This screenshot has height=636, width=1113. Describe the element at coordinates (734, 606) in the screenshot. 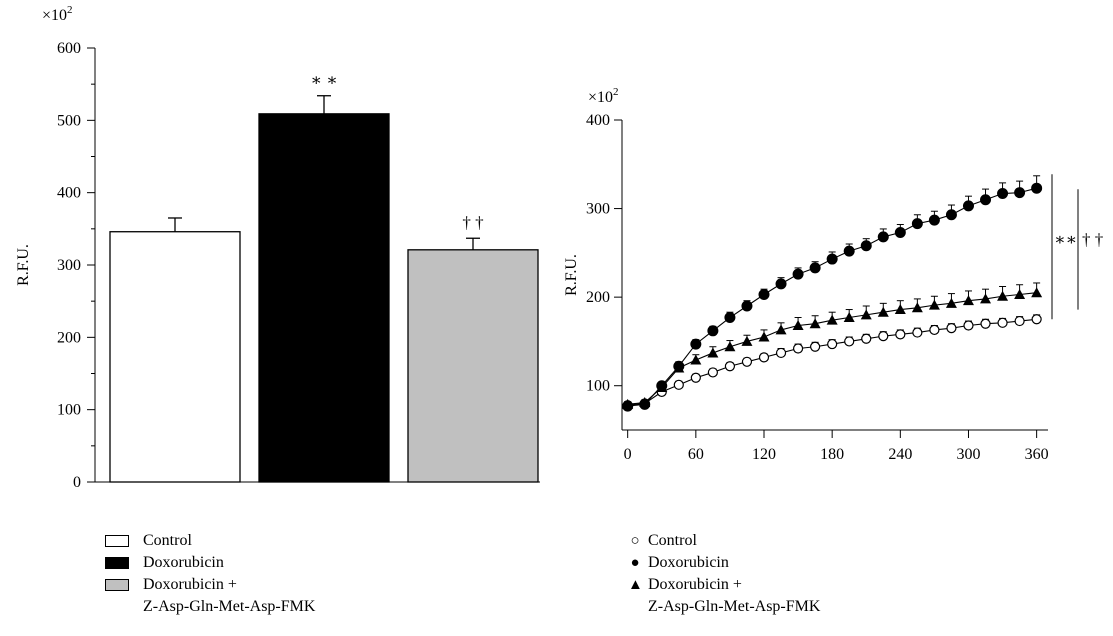

I see `legend-label: Z-Asp-Gln-Met-Asp-FMK` at that location.